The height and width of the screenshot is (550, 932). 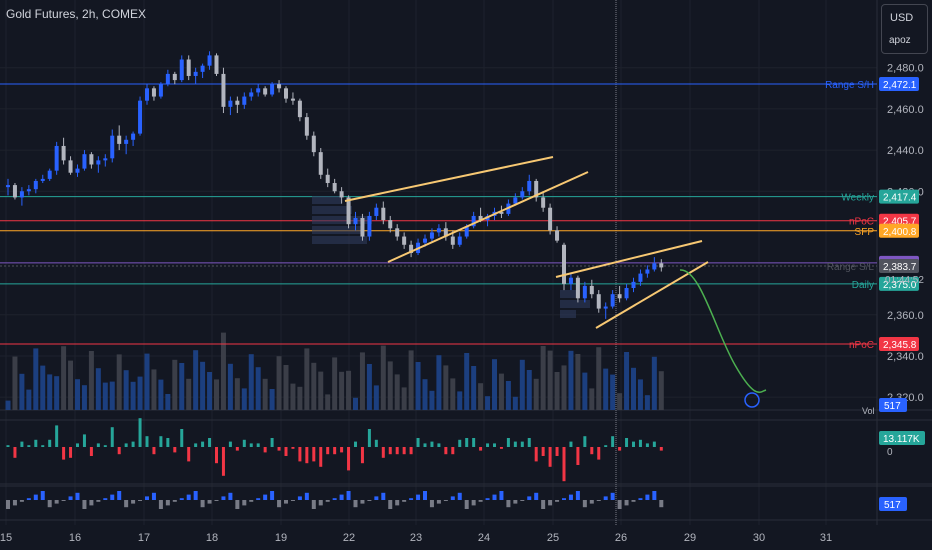 I want to click on price-tag: 2,345.8, so click(x=900, y=345).